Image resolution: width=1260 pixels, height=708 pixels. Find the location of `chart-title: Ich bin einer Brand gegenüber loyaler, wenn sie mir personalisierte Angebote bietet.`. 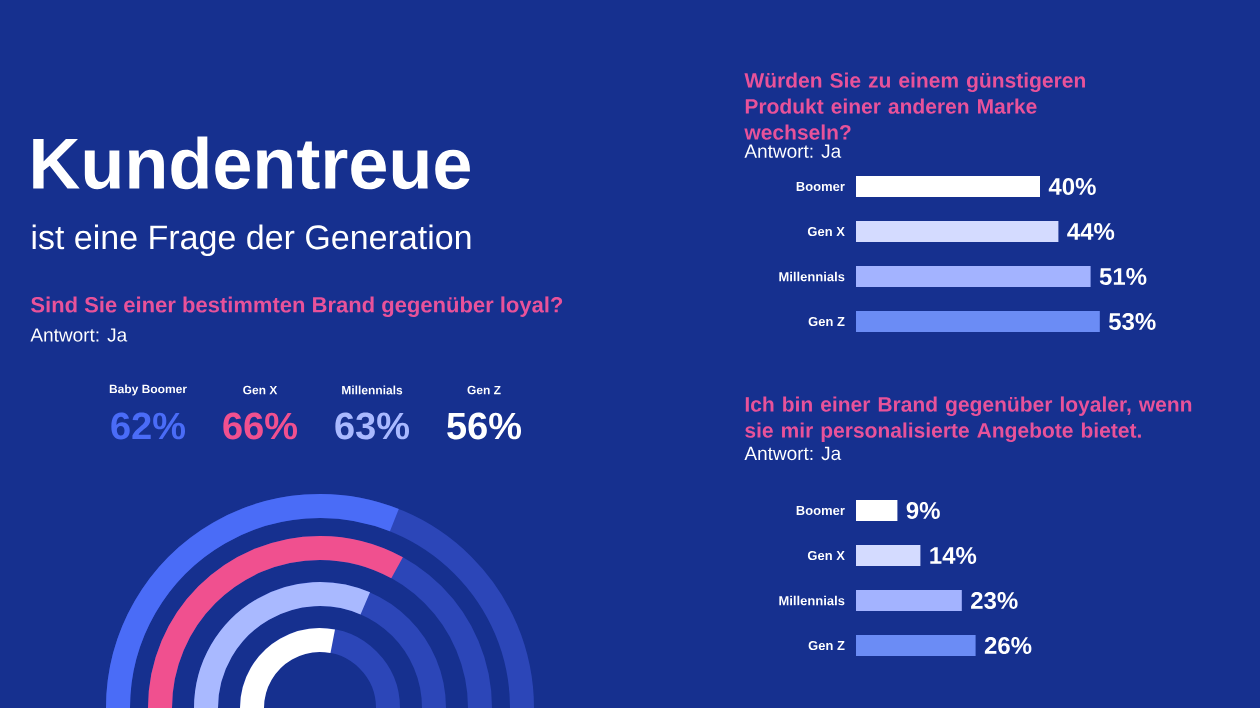

chart-title: Ich bin einer Brand gegenüber loyaler, wenn sie mir personalisierte Angebote bietet. is located at coordinates (968, 419).